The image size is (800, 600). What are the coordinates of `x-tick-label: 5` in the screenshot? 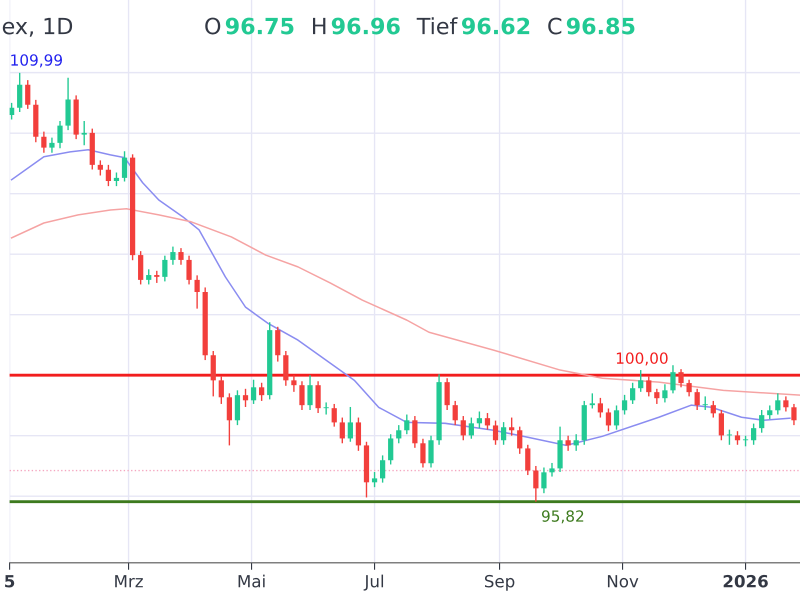 It's located at (9, 581).